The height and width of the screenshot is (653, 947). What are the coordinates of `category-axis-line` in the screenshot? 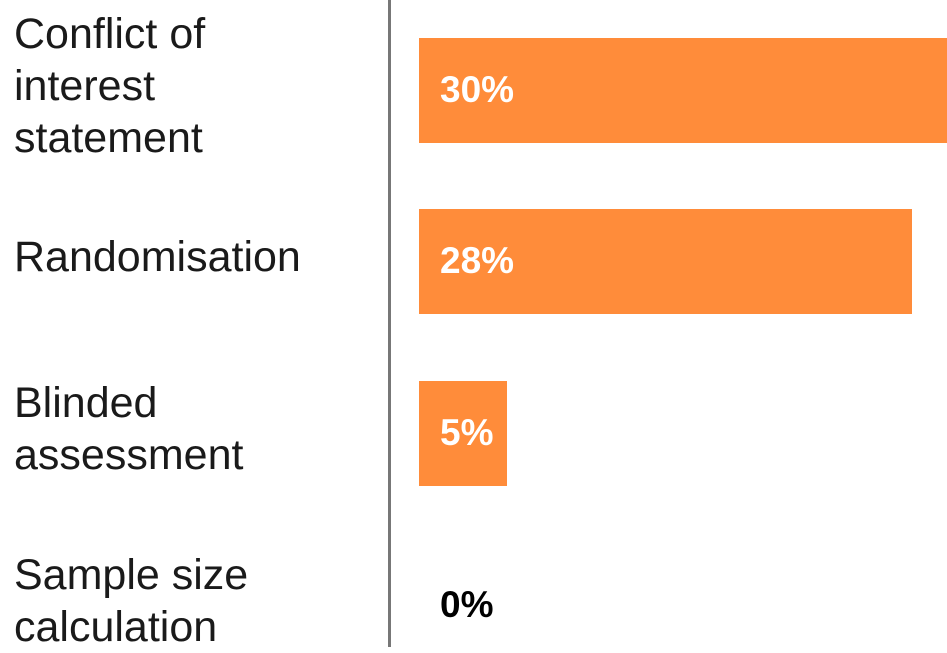 It's located at (389, 323).